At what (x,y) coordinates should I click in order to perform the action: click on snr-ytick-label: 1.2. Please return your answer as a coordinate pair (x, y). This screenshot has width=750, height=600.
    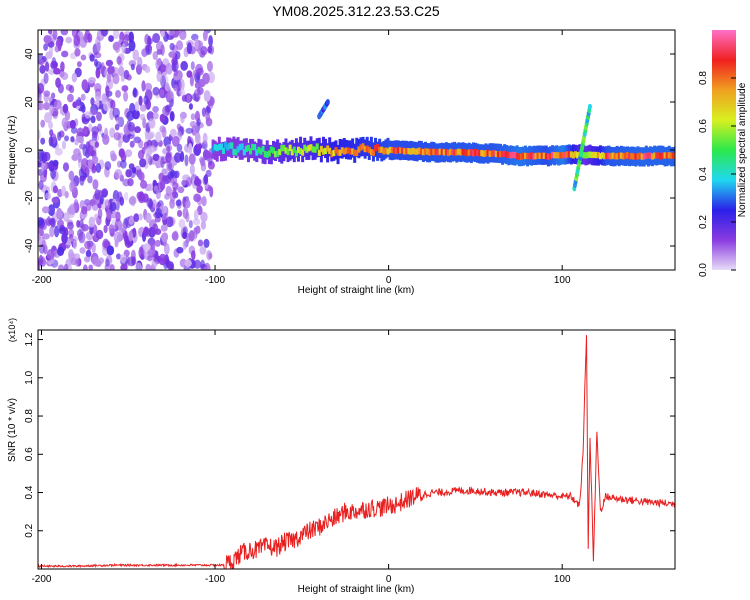
    Looking at the image, I should click on (29, 339).